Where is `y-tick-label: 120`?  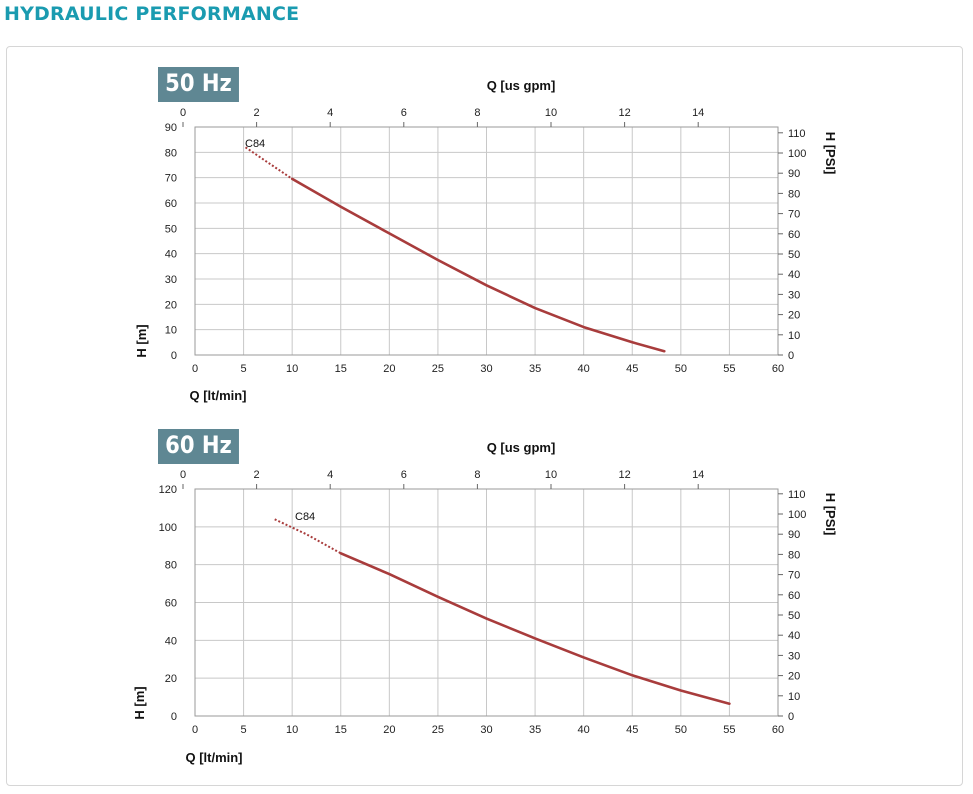
y-tick-label: 120 is located at coordinates (168, 490).